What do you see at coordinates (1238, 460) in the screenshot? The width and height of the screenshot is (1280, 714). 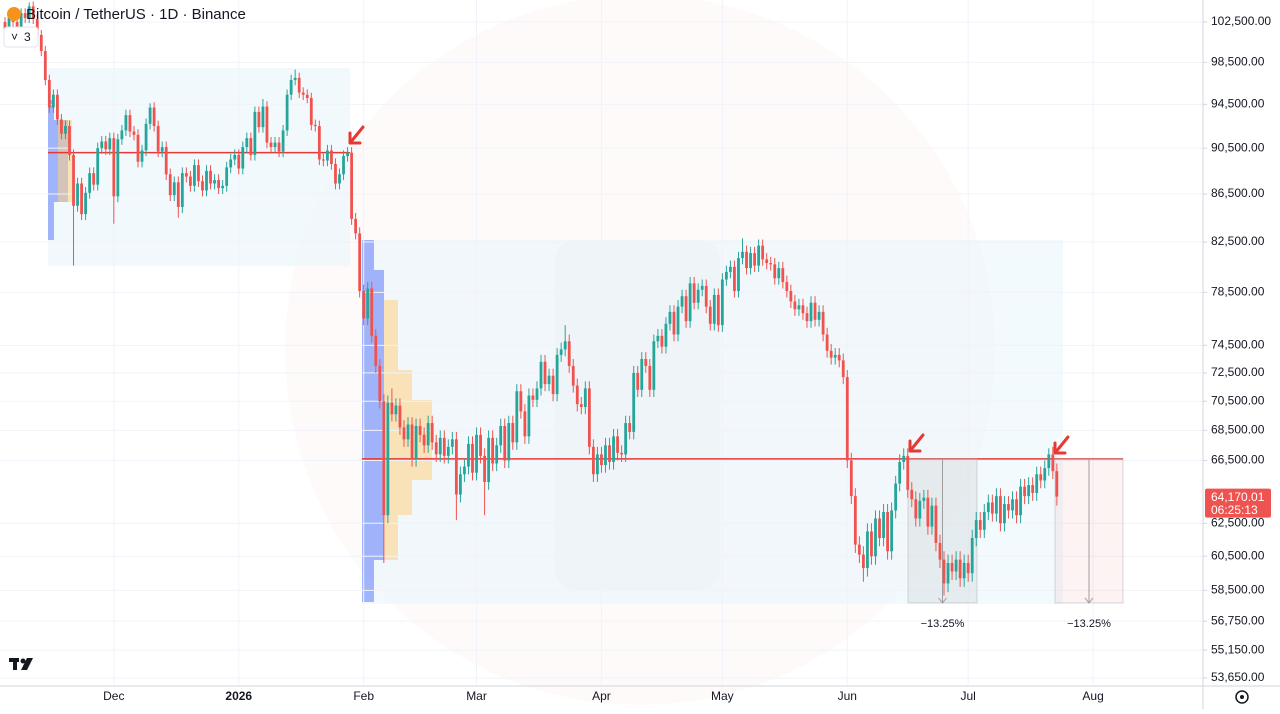 I see `y-tick-label: 66,500.00` at bounding box center [1238, 460].